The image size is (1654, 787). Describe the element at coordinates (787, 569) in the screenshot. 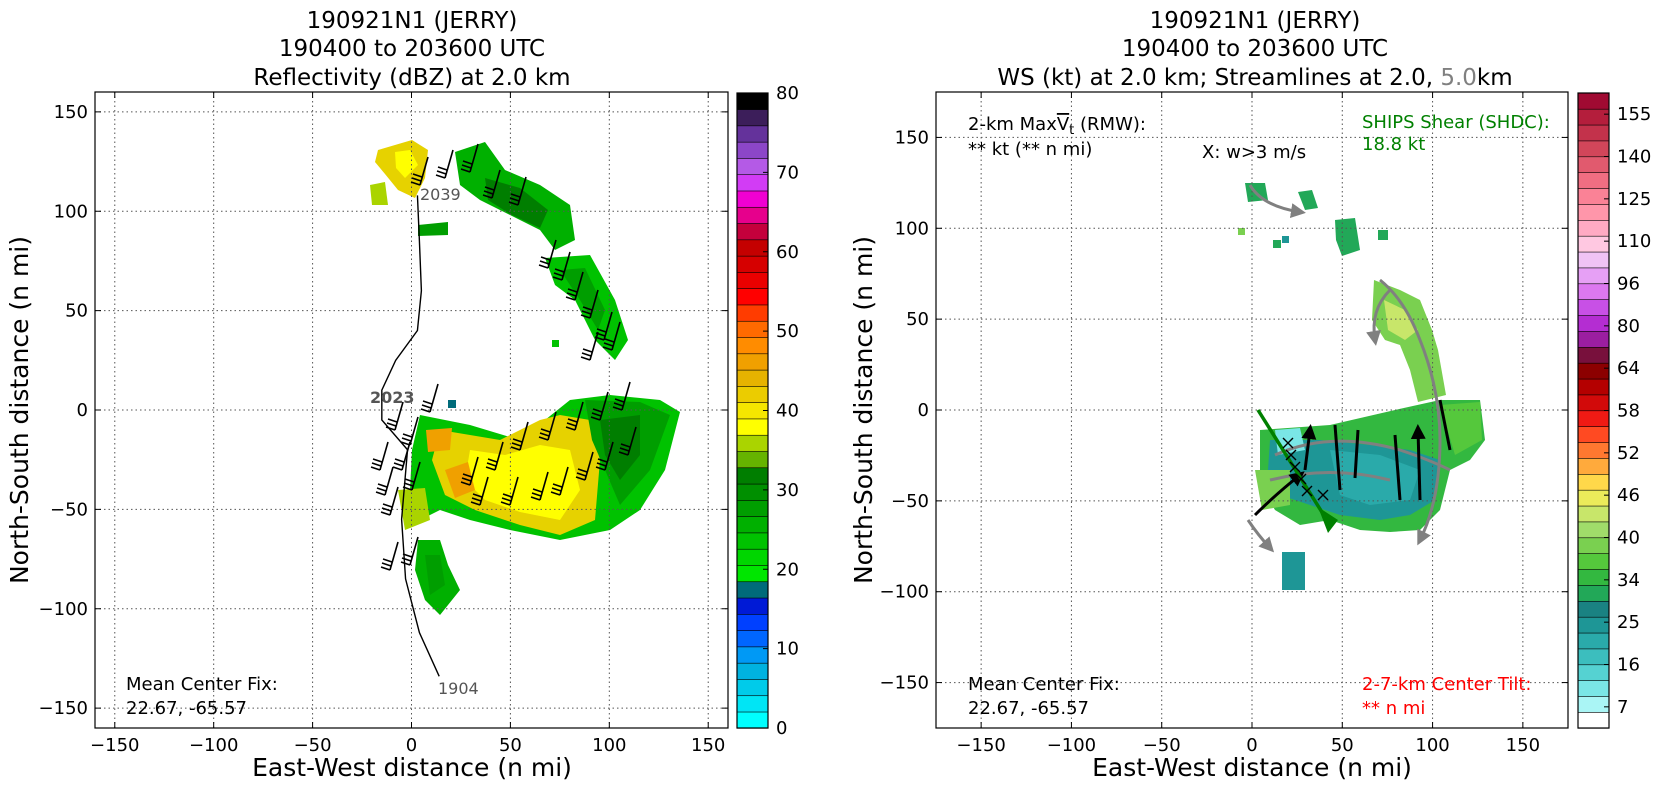

I see `colorbar-tick-label: 20` at that location.